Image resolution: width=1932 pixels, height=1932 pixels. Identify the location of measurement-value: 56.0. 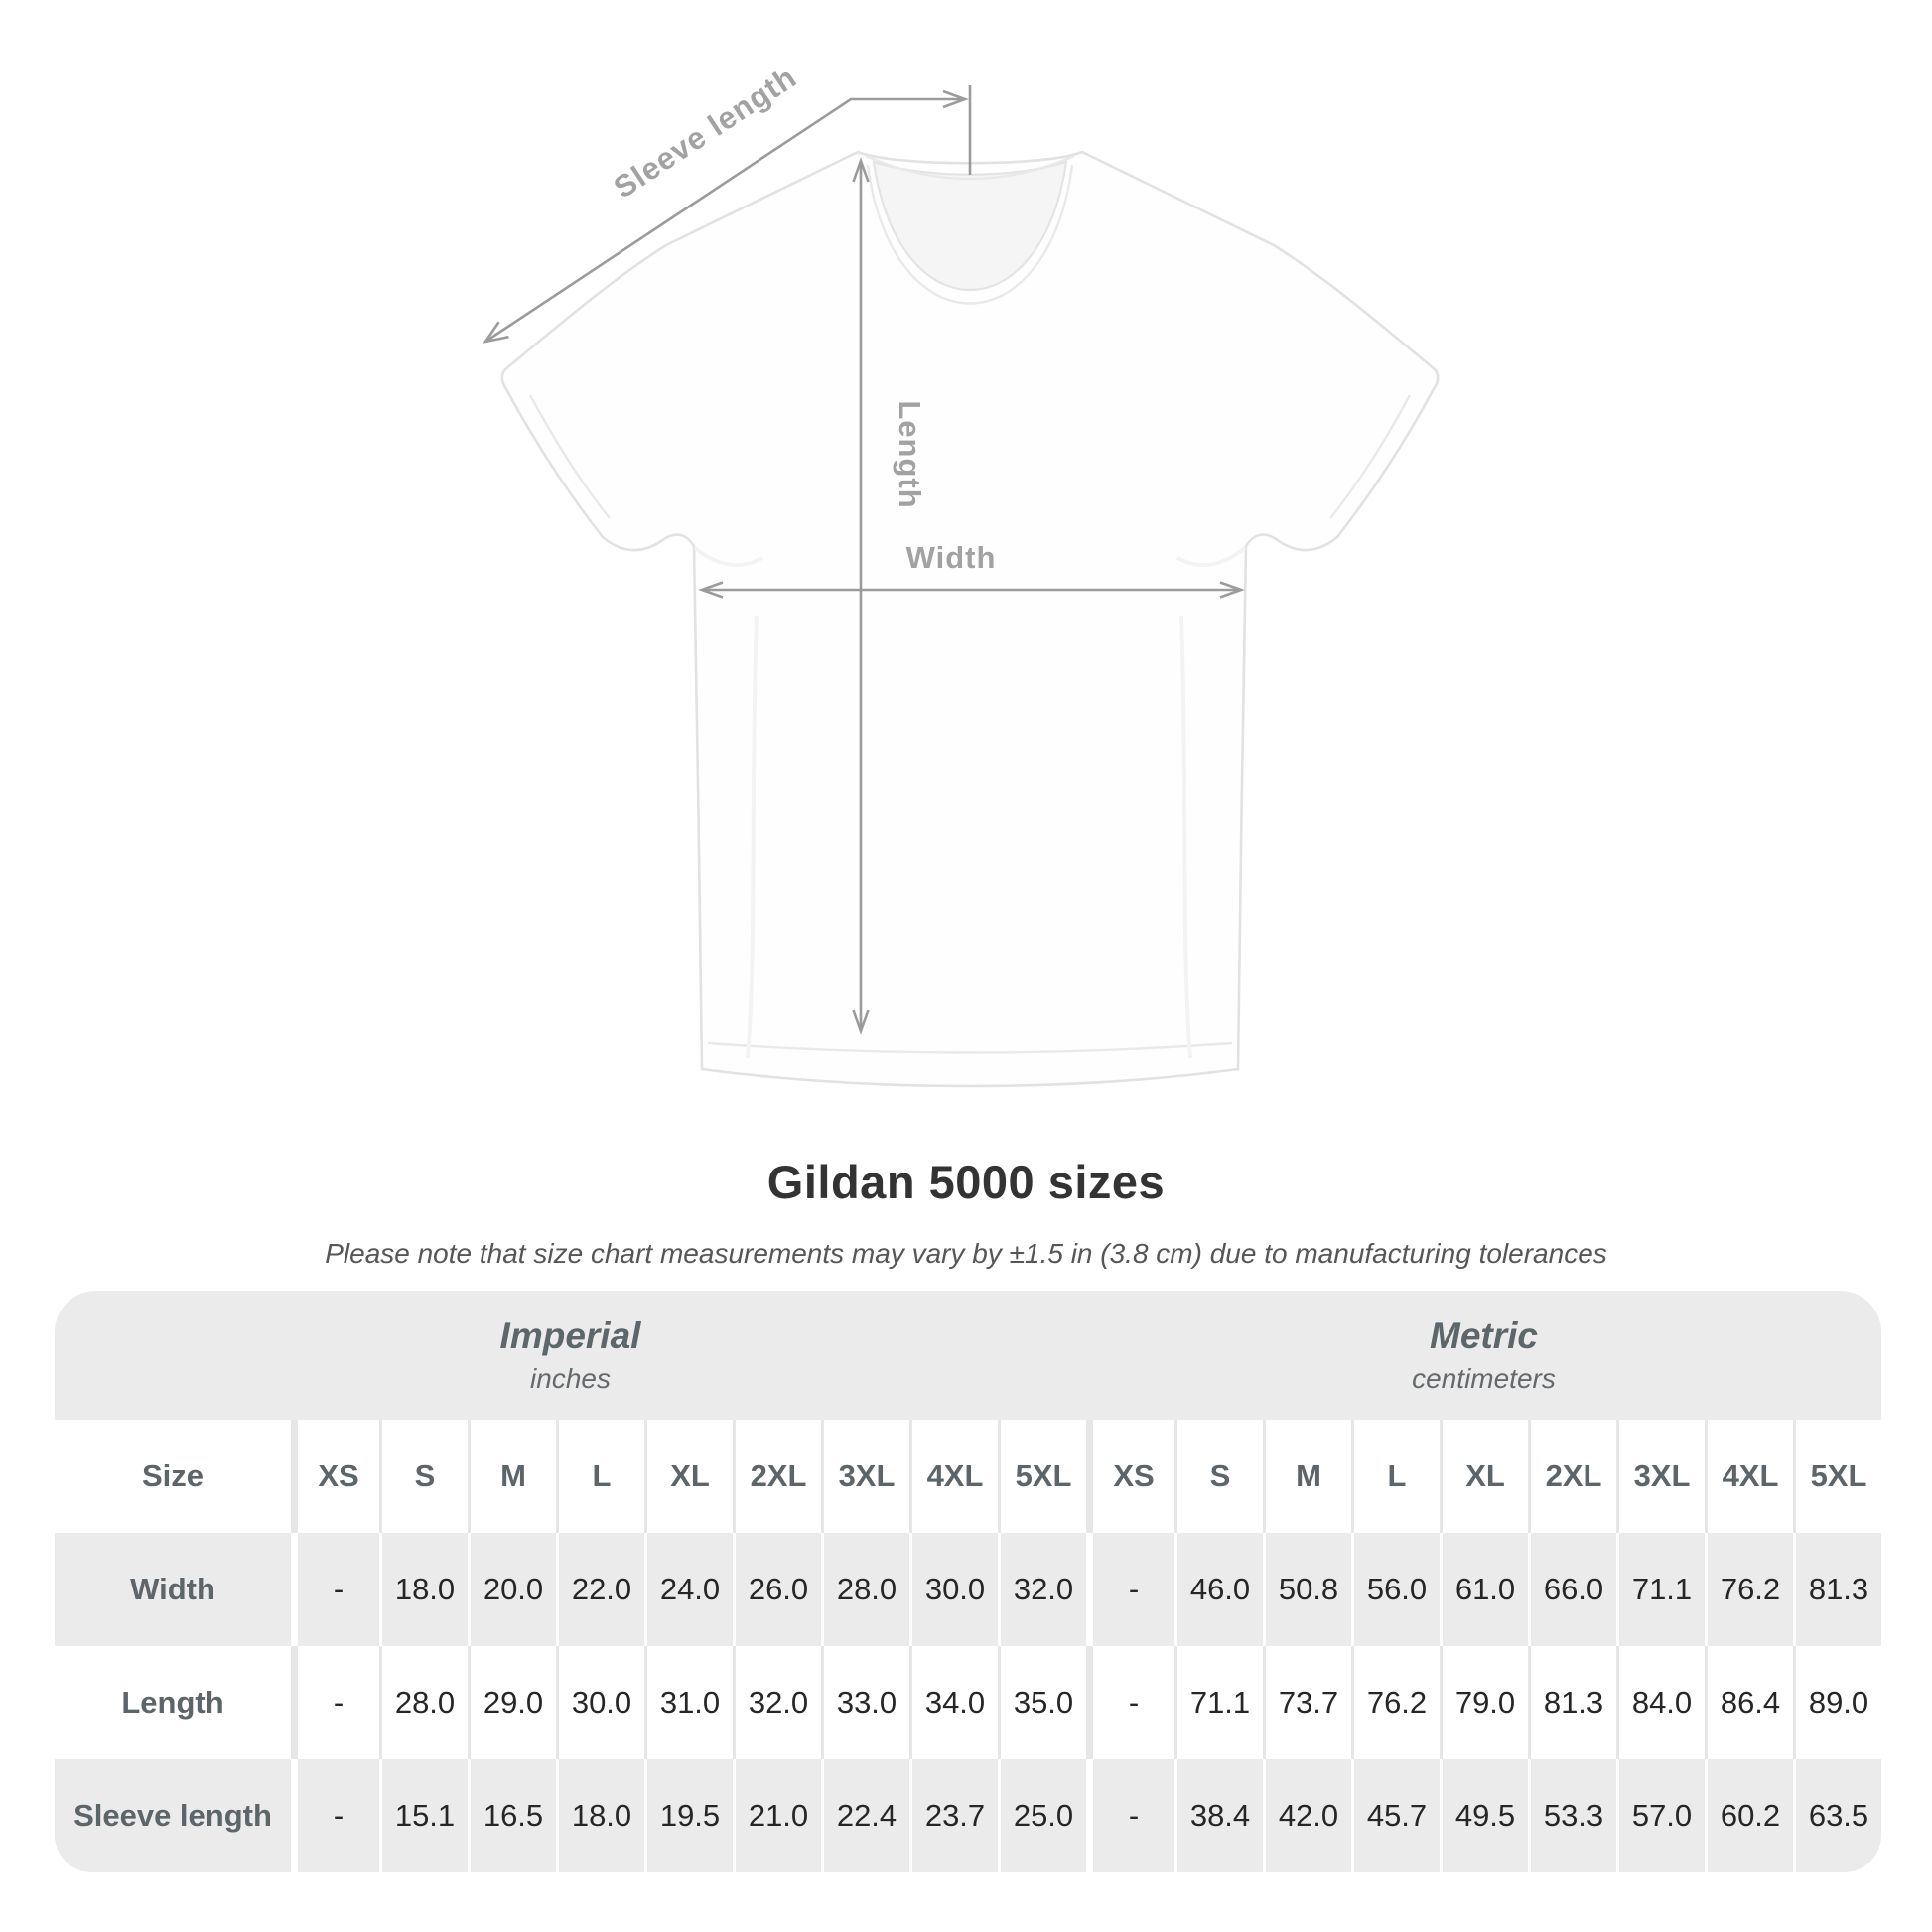
(1395, 1589).